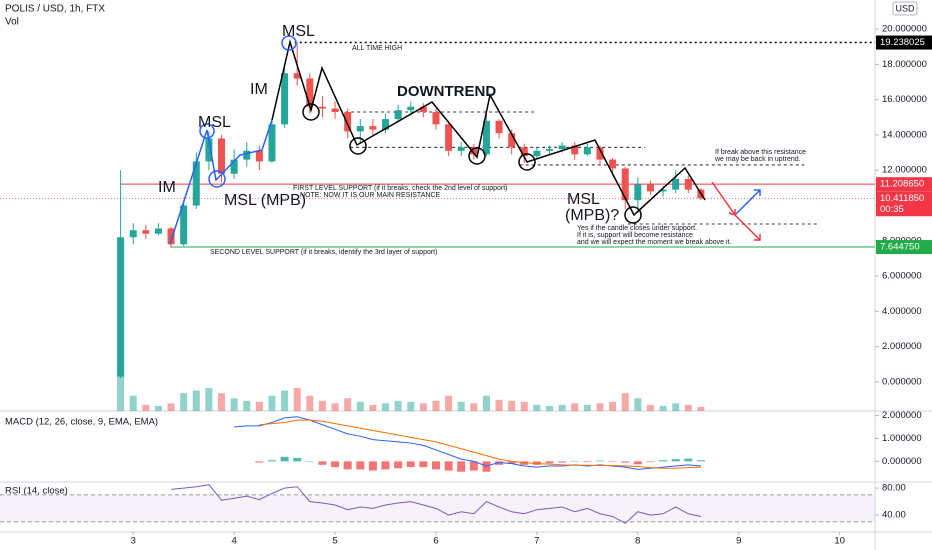 The width and height of the screenshot is (932, 550). I want to click on y-tick-label: 1.000000, so click(902, 438).